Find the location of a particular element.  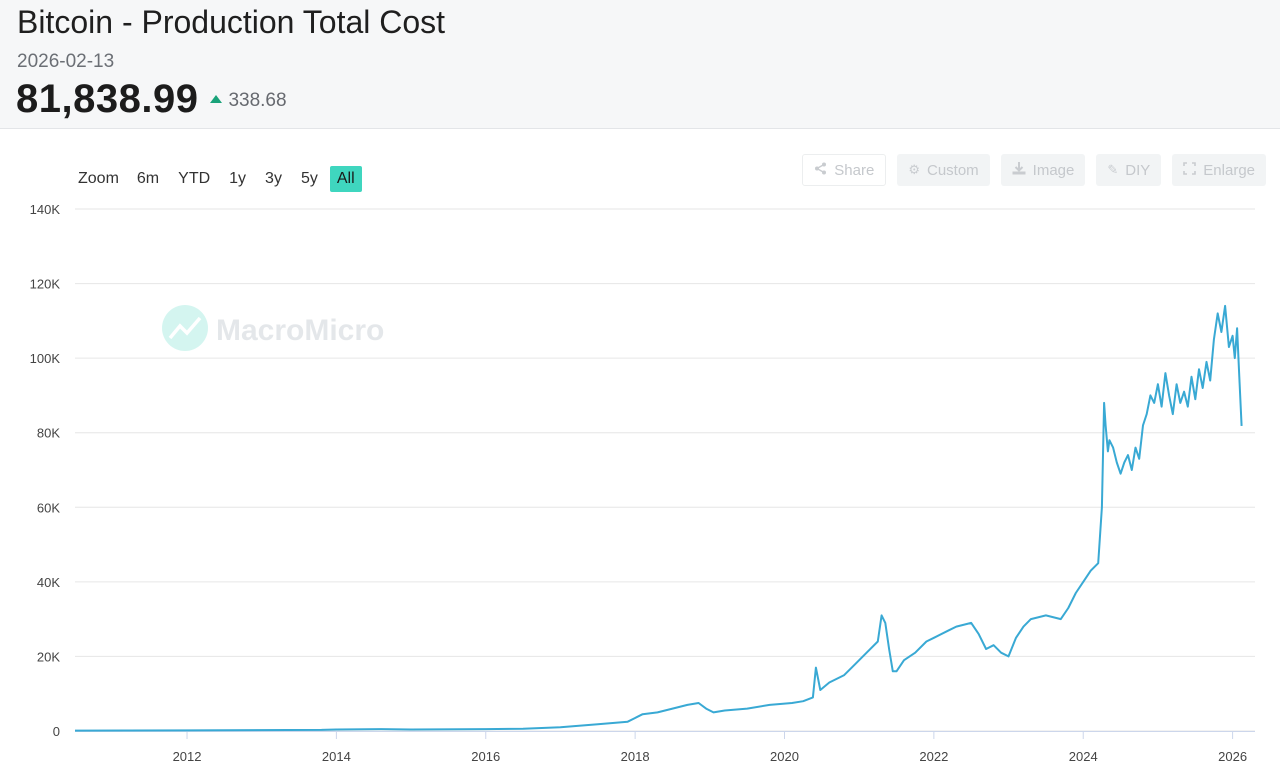

enlarge-button: Enlarge is located at coordinates (1219, 170).